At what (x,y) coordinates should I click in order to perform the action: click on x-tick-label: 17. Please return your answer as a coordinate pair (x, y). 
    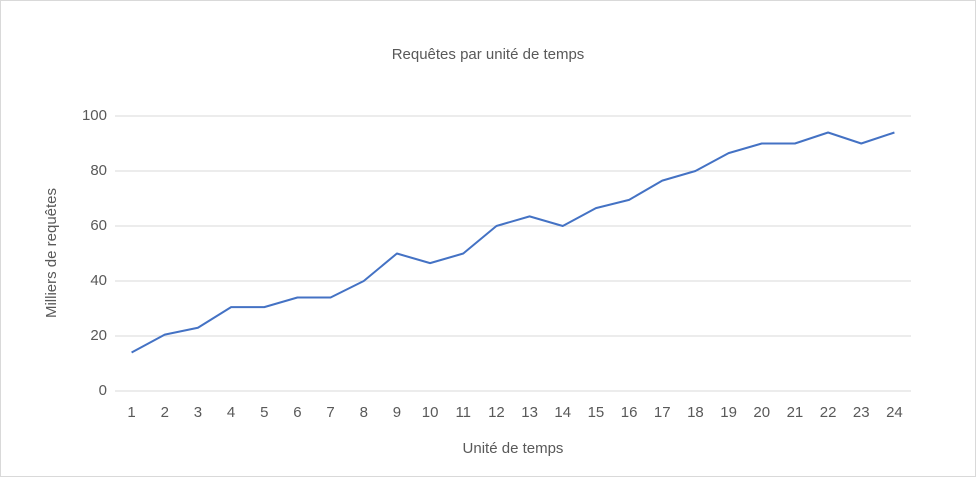
    Looking at the image, I should click on (662, 412).